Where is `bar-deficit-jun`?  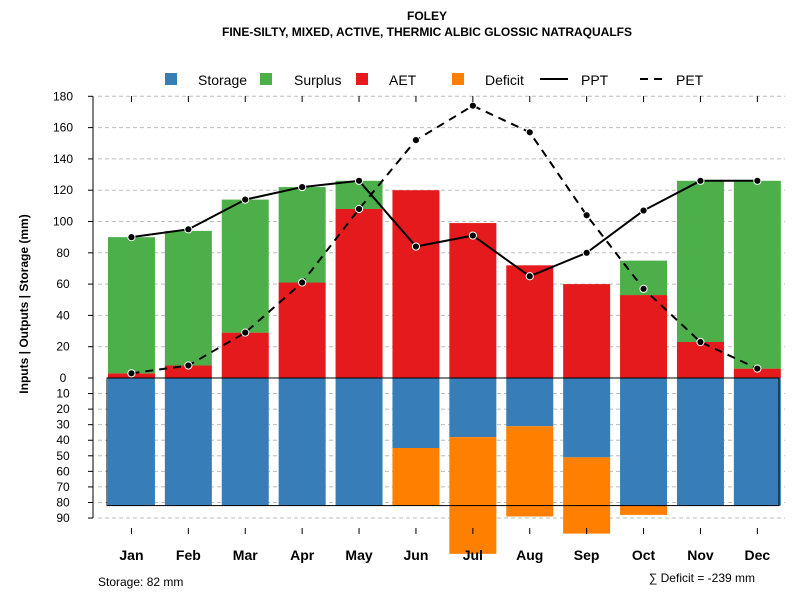
bar-deficit-jun is located at coordinates (416, 477).